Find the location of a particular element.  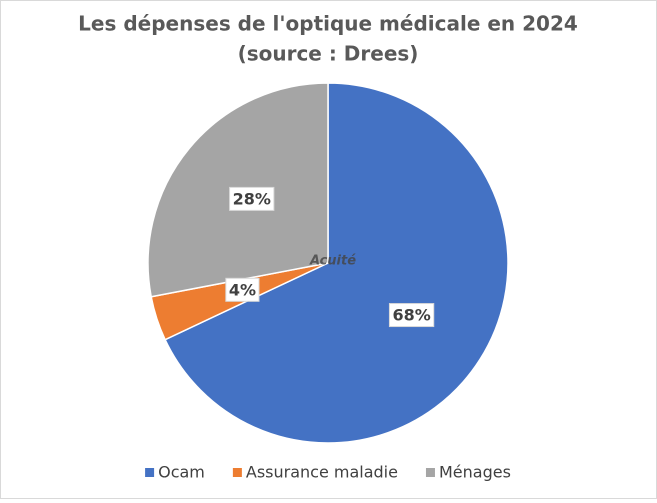

data-label: 28% is located at coordinates (252, 198).